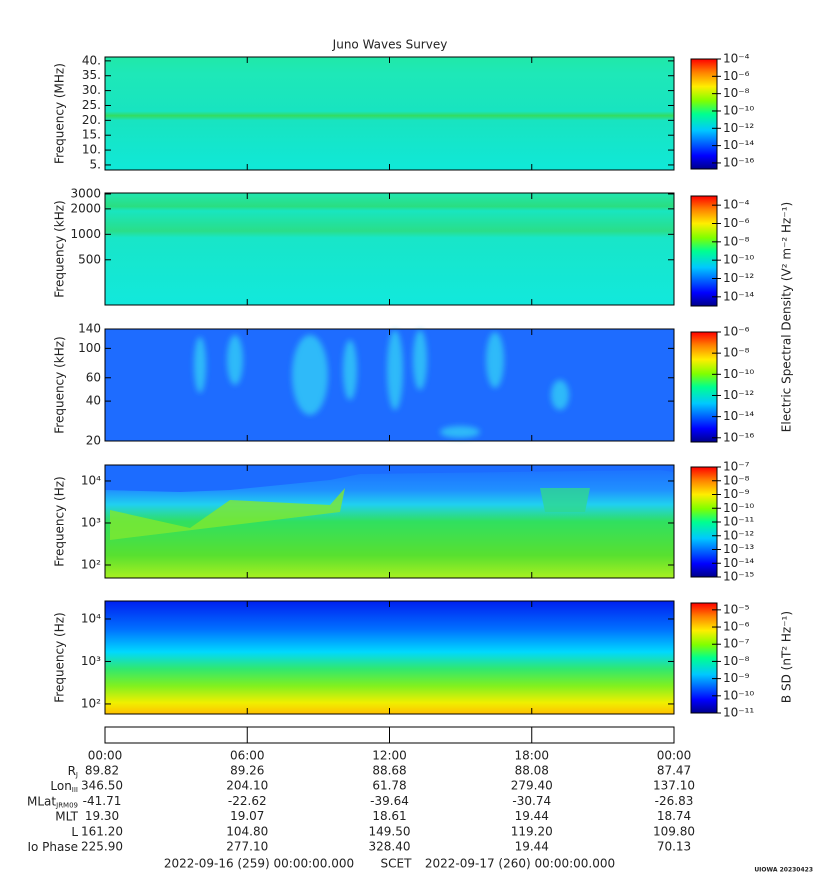 Image resolution: width=815 pixels, height=884 pixels. I want to click on y-tick-label: 140, so click(89, 329).